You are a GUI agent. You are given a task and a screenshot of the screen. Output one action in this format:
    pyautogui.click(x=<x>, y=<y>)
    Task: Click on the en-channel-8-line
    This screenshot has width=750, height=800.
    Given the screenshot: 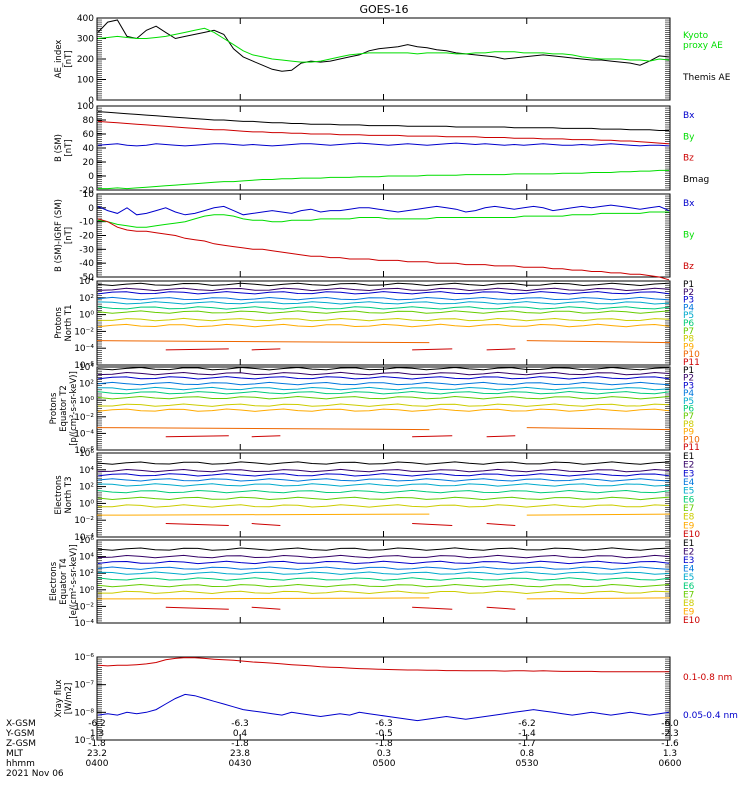 What is the action you would take?
    pyautogui.click(x=598, y=514)
    